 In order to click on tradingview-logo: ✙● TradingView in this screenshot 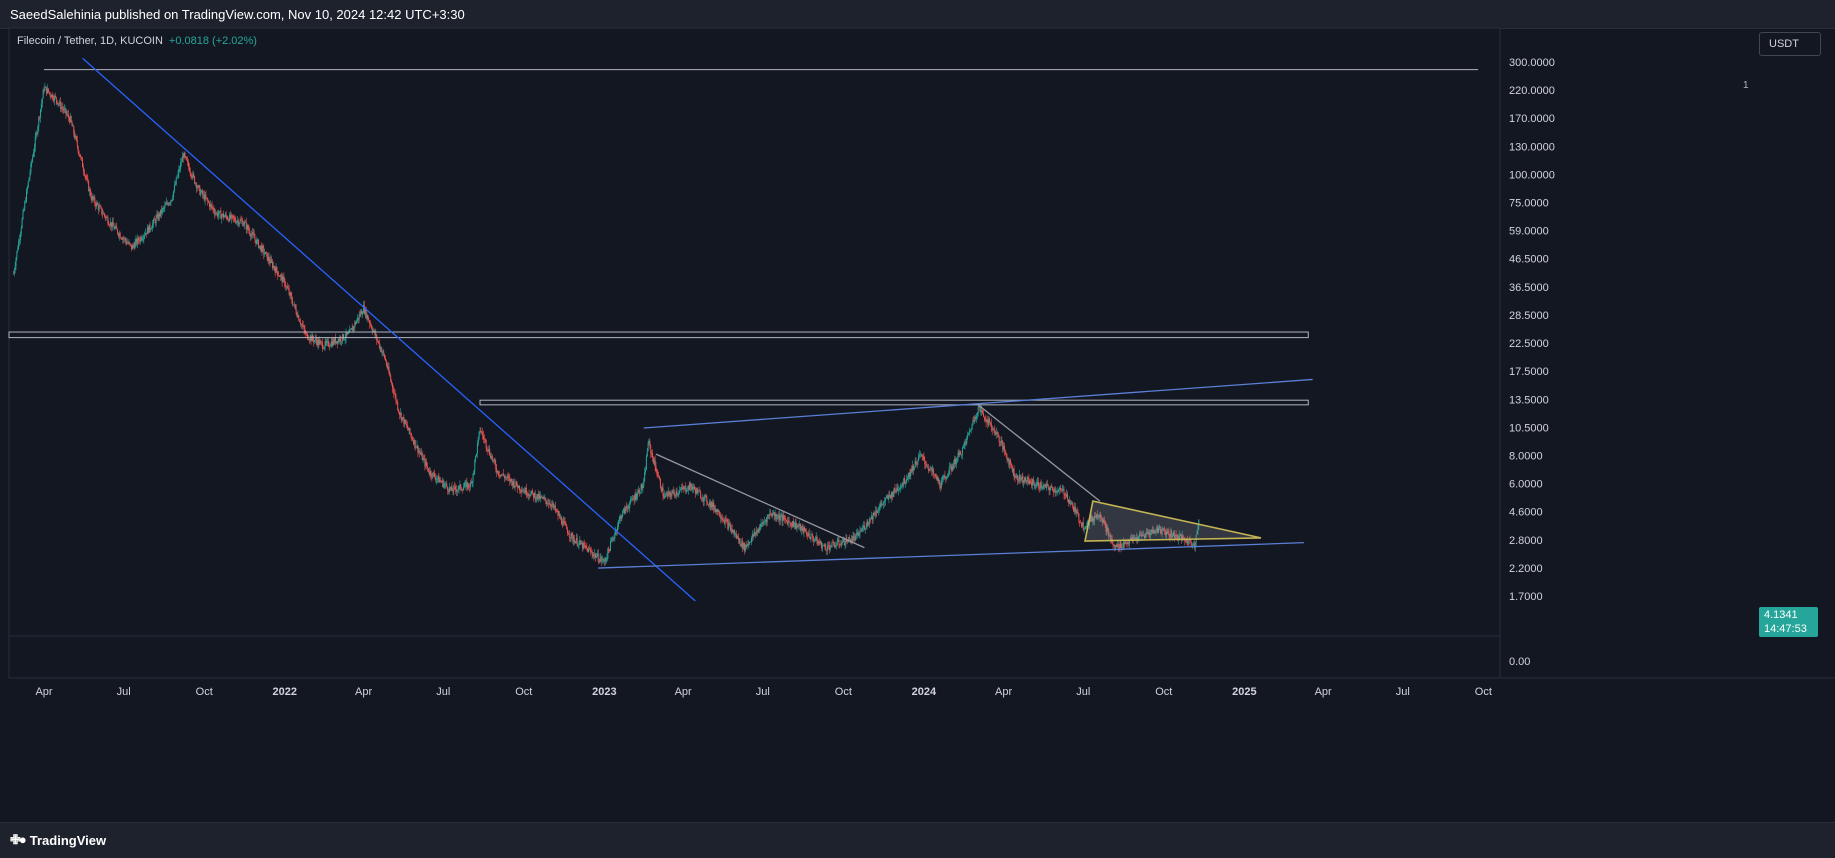, I will do `click(58, 840)`.